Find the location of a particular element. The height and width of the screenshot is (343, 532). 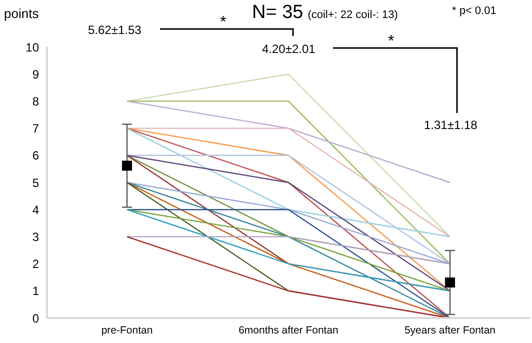

y-tick-label: 2 is located at coordinates (36, 264).